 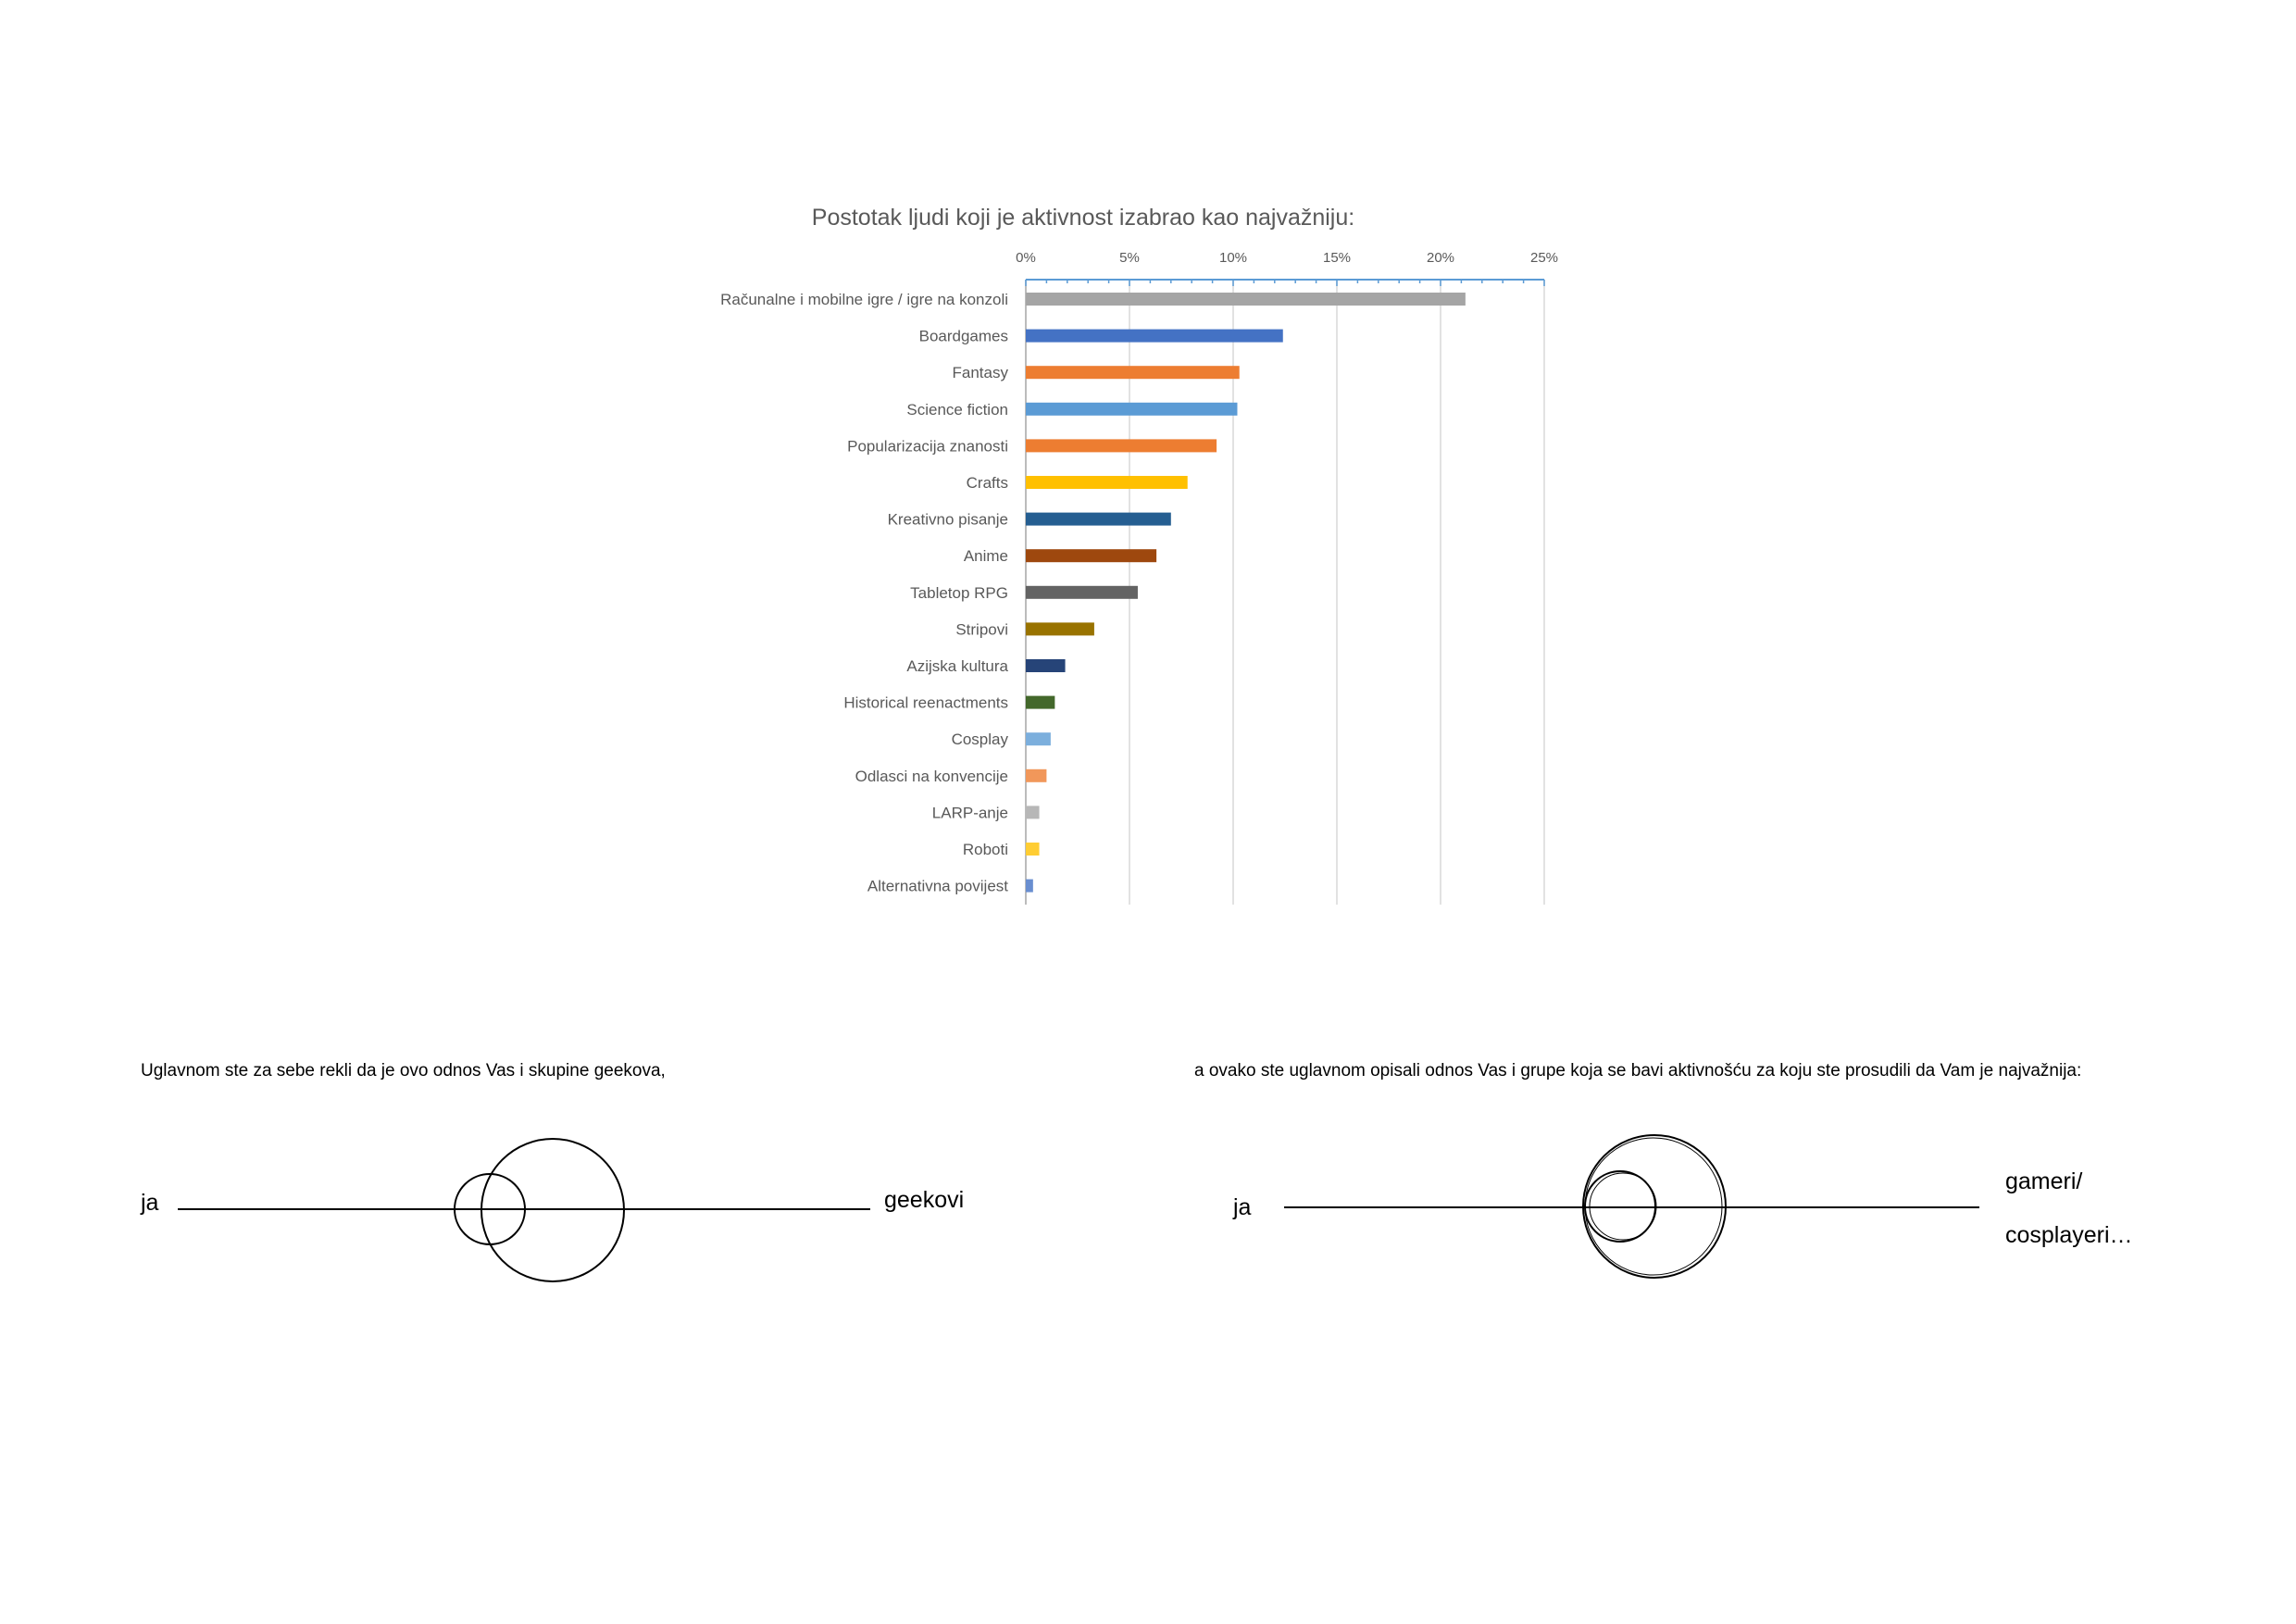 What do you see at coordinates (981, 372) in the screenshot?
I see `category-label: Fantasy` at bounding box center [981, 372].